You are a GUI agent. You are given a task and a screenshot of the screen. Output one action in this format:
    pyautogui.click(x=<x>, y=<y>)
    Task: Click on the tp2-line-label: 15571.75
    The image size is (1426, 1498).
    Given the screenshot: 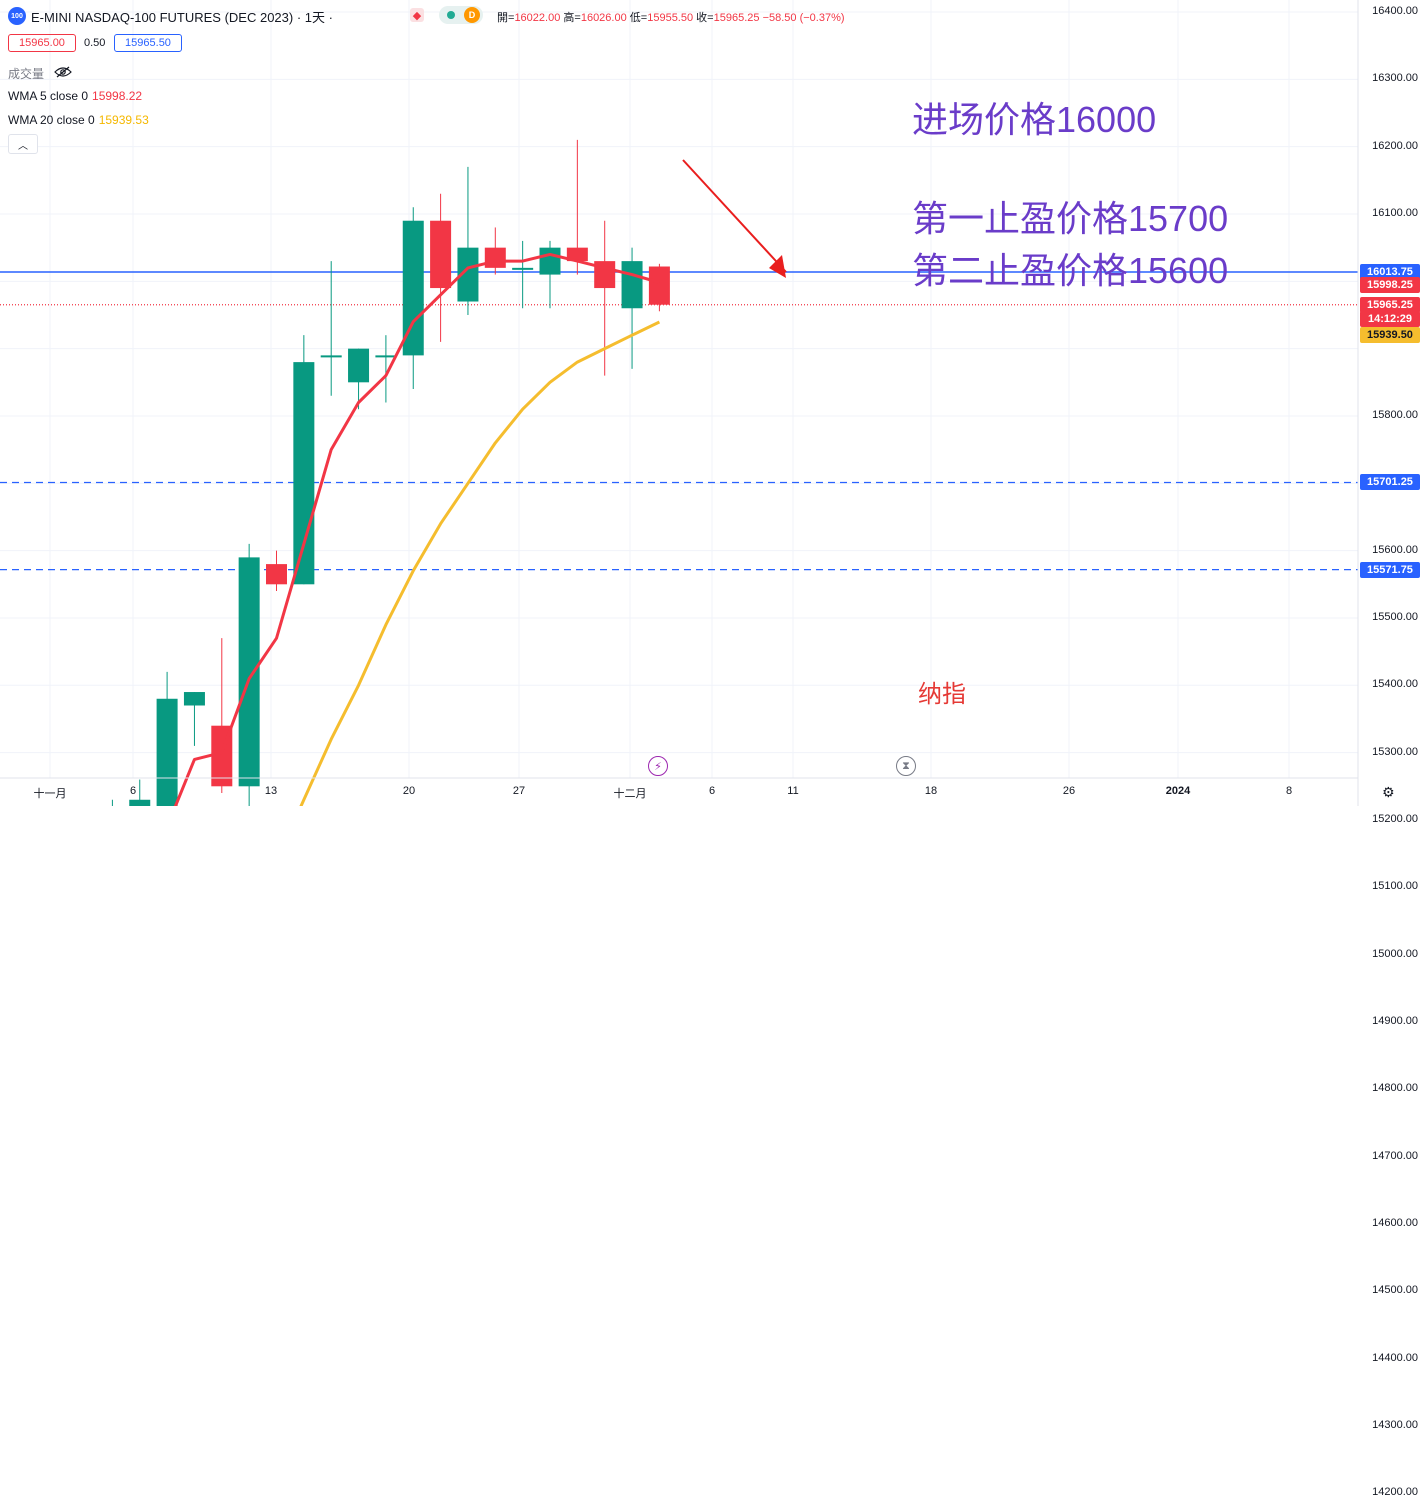 What is the action you would take?
    pyautogui.click(x=1390, y=569)
    